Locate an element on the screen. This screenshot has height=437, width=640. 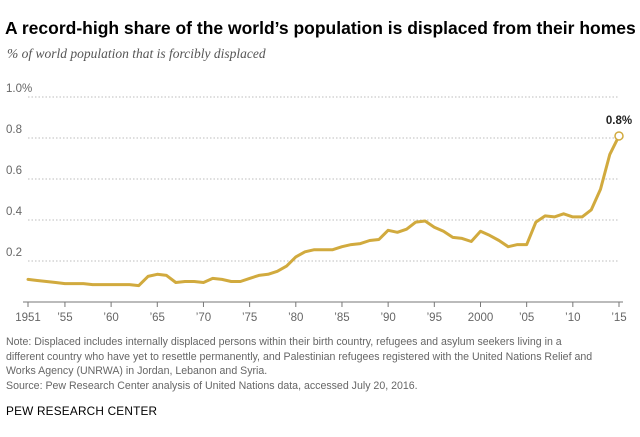
x-tick-label: 1951 is located at coordinates (28, 318).